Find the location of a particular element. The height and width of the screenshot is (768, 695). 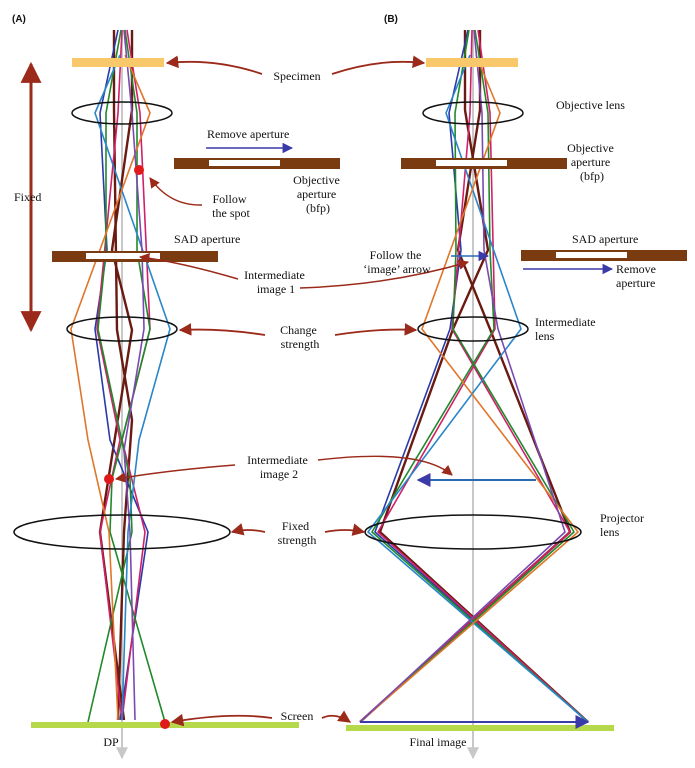

specimen-label: Specimen is located at coordinates (296, 76).